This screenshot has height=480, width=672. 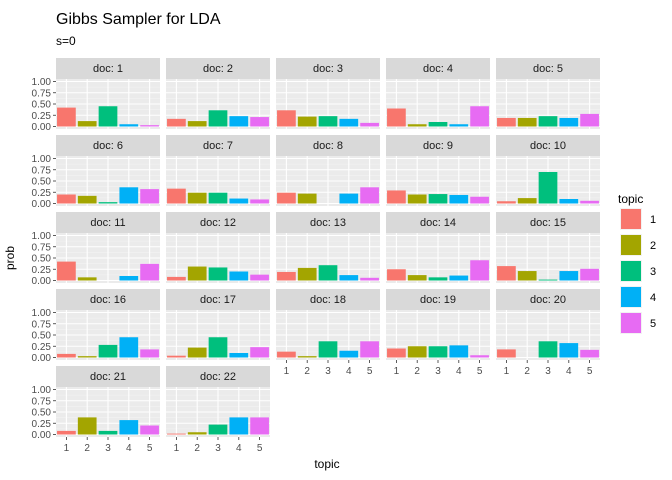 What do you see at coordinates (218, 410) in the screenshot?
I see `facet-panel: doc: 22 1 2 3 4 5` at bounding box center [218, 410].